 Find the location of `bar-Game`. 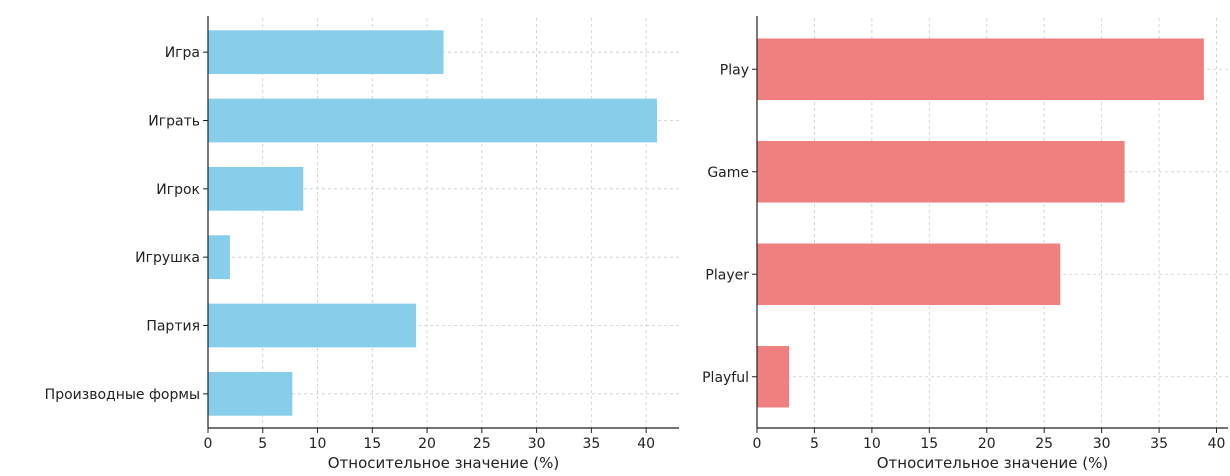

bar-Game is located at coordinates (941, 172).